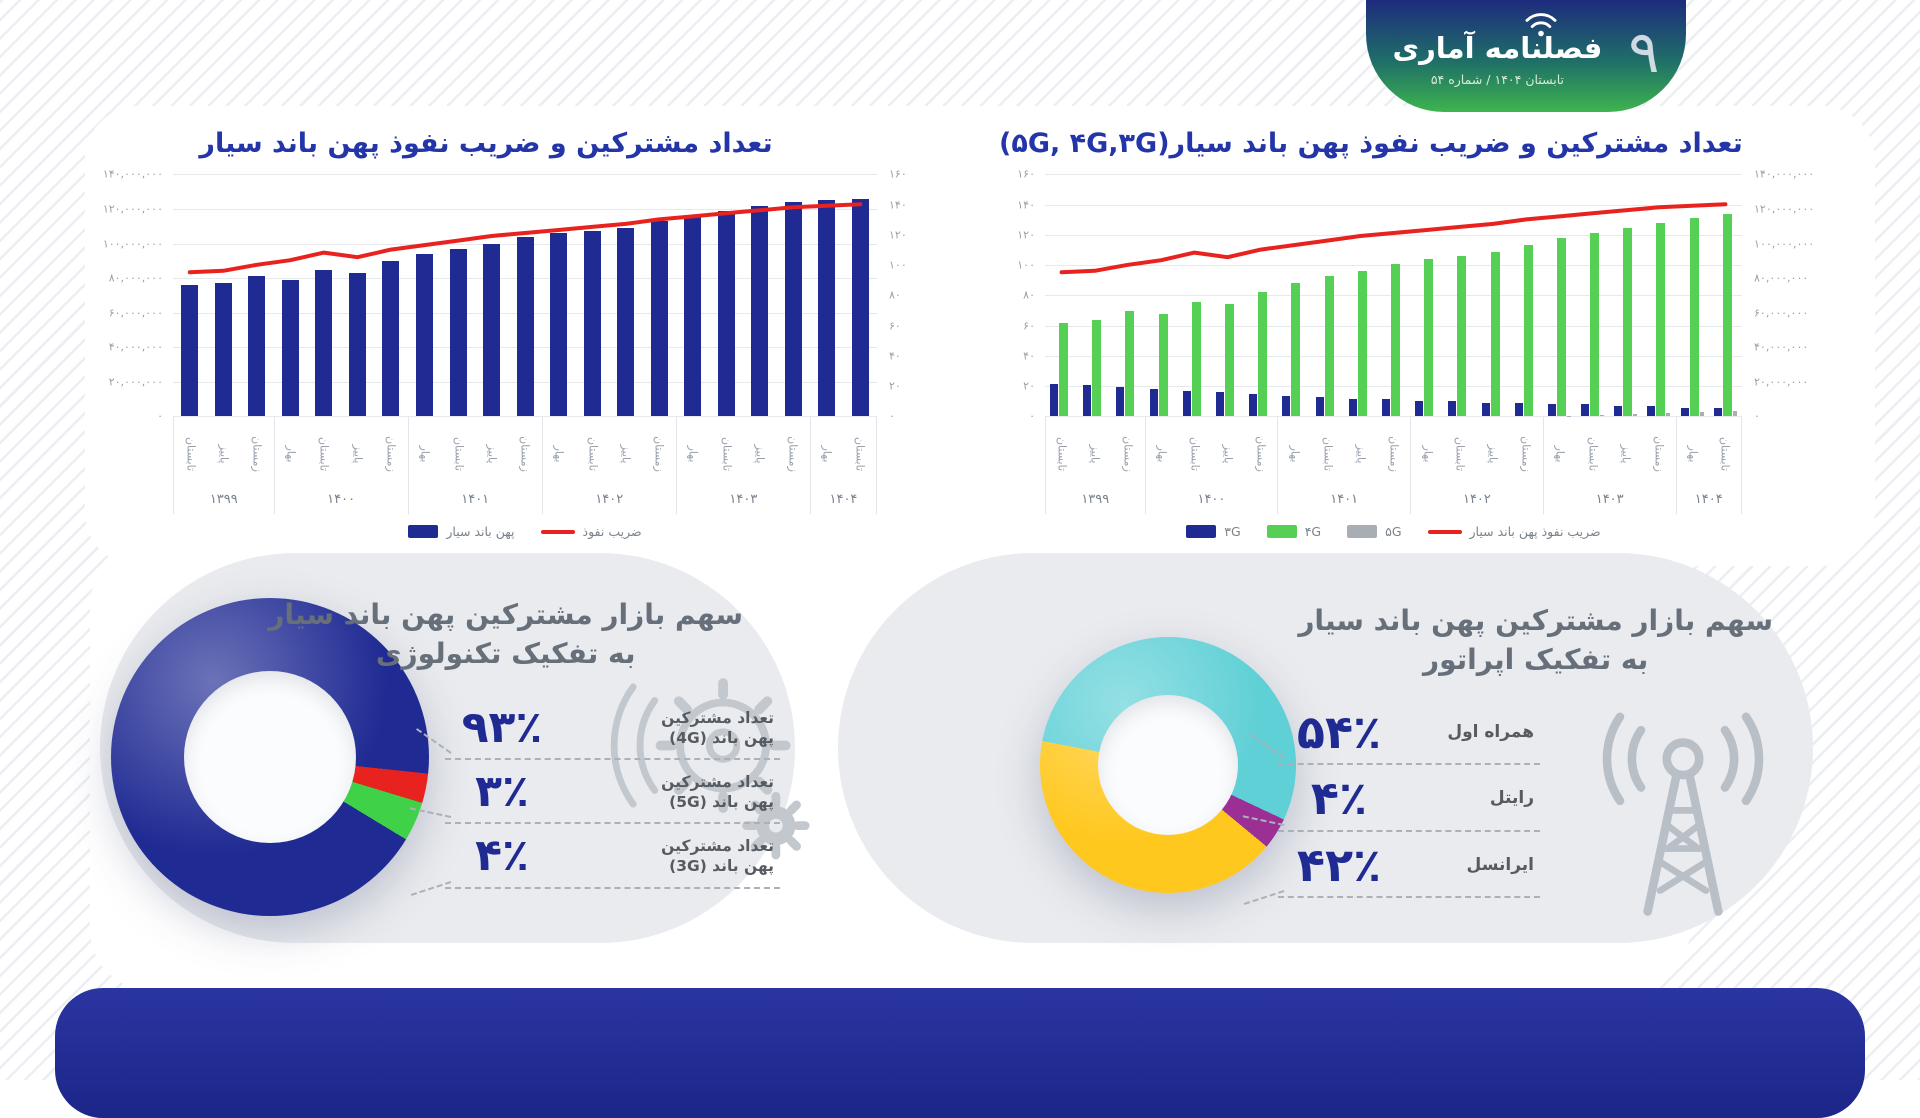 The image size is (1920, 1118). I want to click on y-axis-label: ۸۰,۰۰۰,۰۰۰, so click(135, 278).